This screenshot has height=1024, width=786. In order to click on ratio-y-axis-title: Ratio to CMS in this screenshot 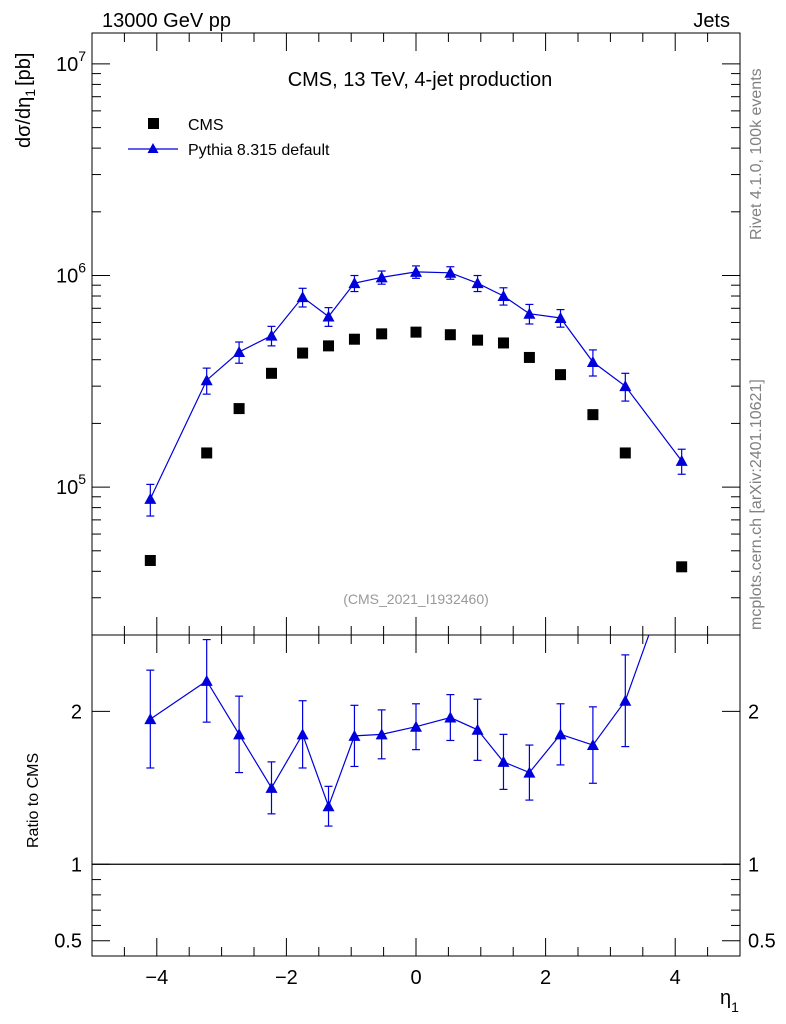, I will do `click(33, 800)`.